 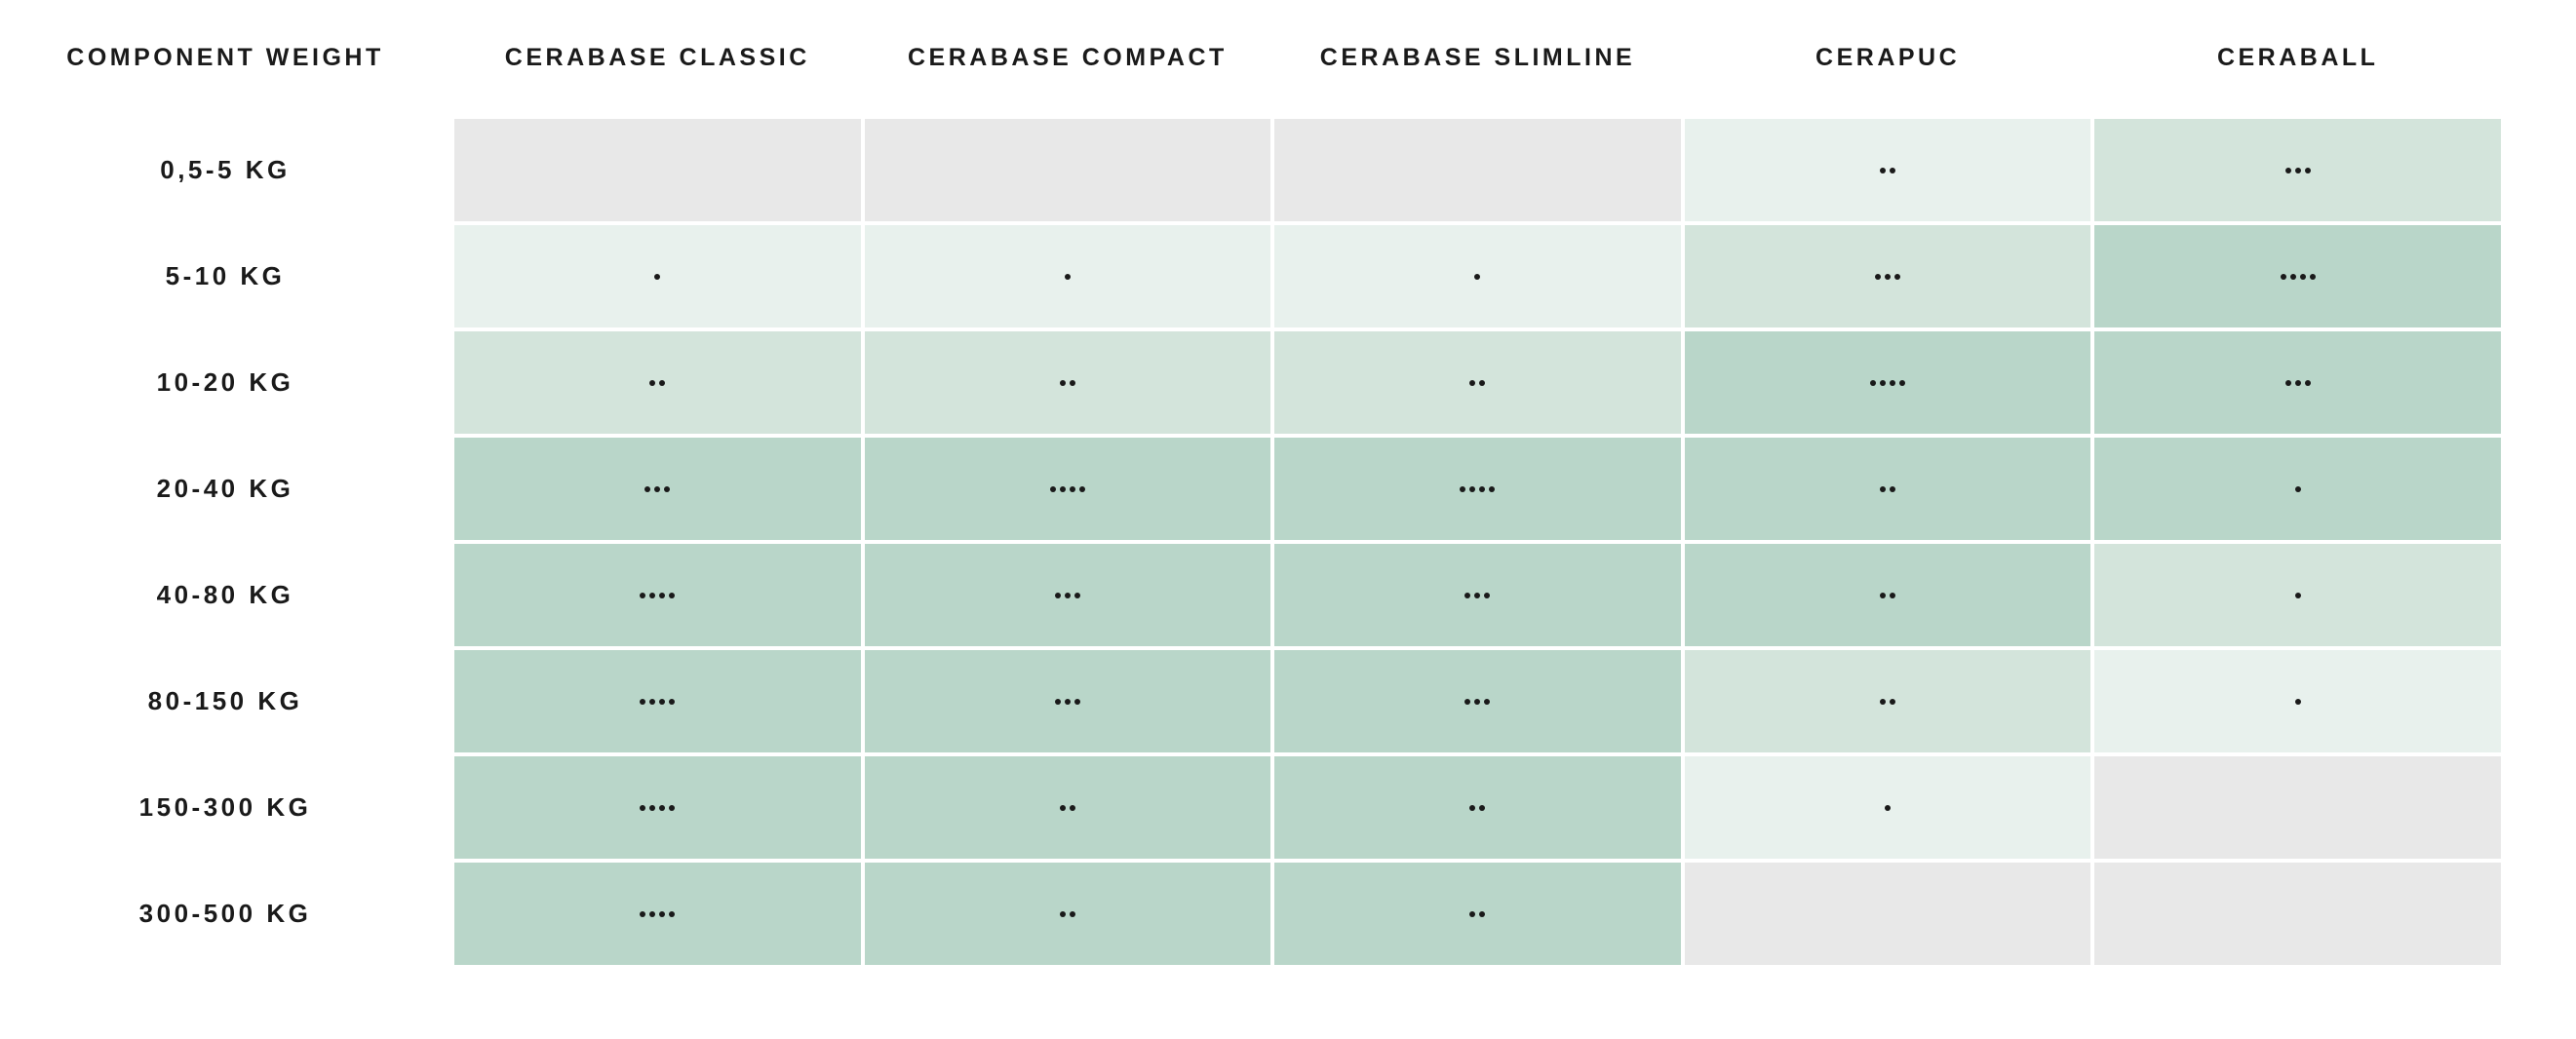 I want to click on column-header-cerabase-classic: CERABASE CLASSIC, so click(x=657, y=57).